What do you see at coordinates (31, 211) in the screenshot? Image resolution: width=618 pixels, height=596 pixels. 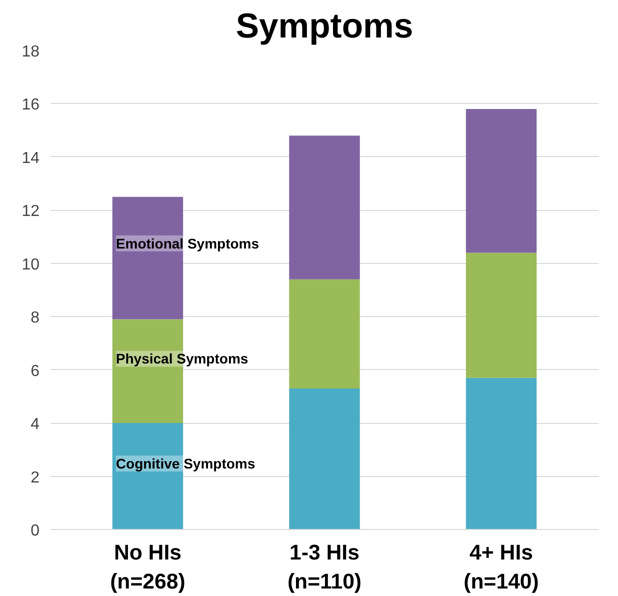 I see `y-tick-label: 12` at bounding box center [31, 211].